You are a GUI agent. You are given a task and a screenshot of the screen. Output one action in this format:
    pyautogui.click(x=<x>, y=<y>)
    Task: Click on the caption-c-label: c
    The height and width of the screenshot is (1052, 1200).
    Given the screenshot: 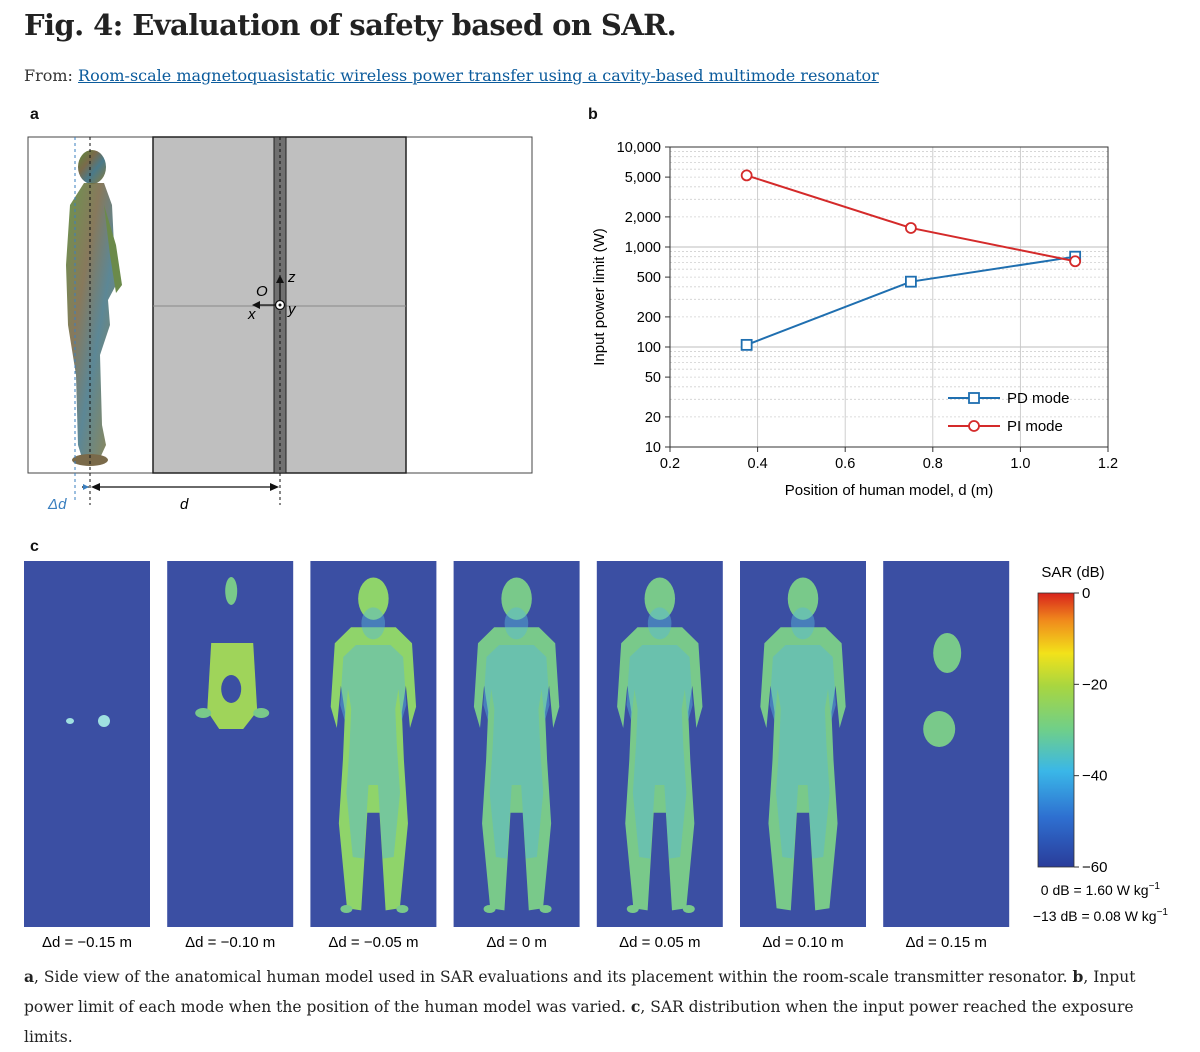 What is the action you would take?
    pyautogui.click(x=635, y=1006)
    